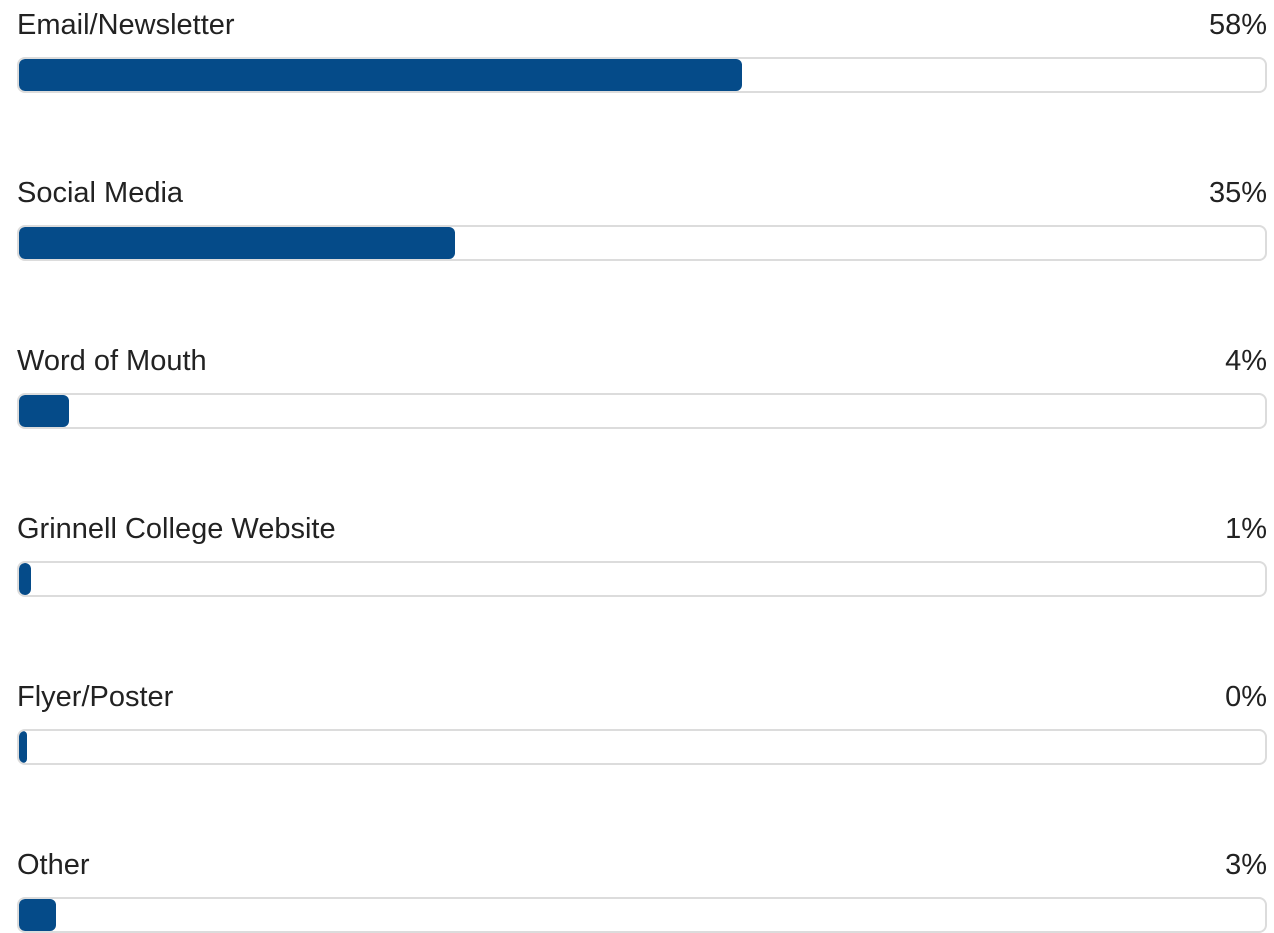 The image size is (1274, 933). I want to click on result-row: Other 3%, so click(642, 886).